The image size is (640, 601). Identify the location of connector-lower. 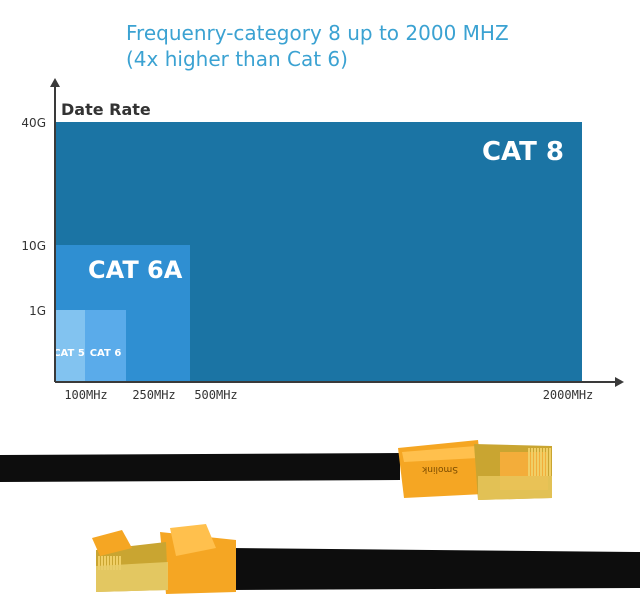
(164, 559).